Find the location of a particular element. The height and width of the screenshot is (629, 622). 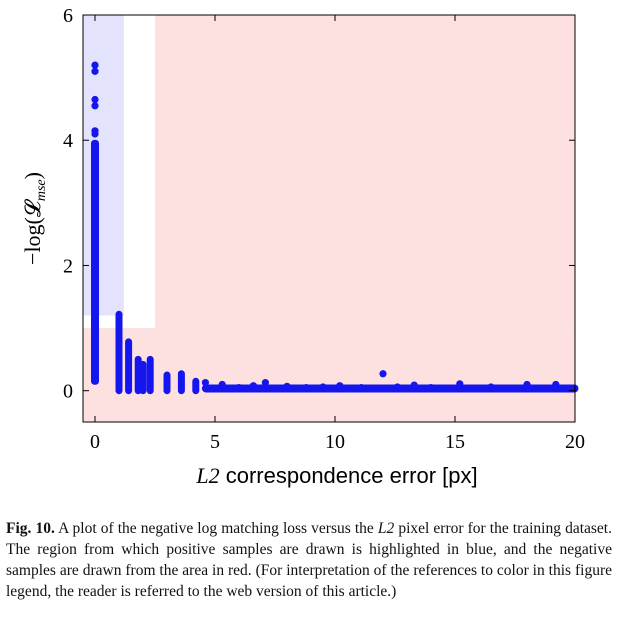

y-tick-label: 4 is located at coordinates (68, 141).